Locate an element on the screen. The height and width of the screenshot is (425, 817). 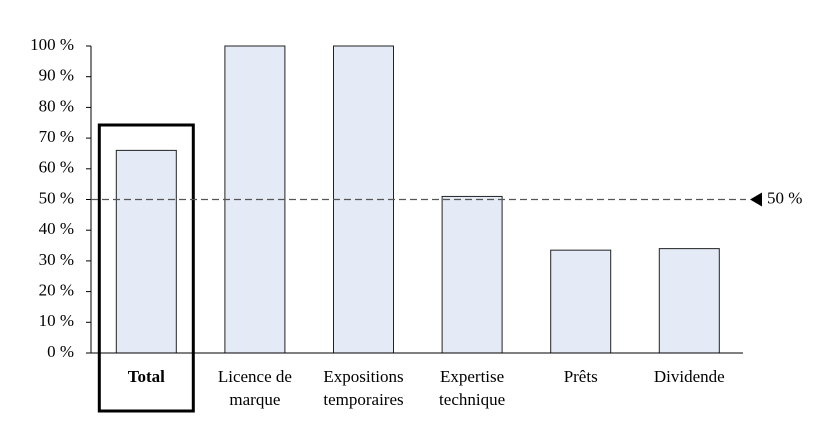
y-tick-label: 10 % is located at coordinates (56, 320).